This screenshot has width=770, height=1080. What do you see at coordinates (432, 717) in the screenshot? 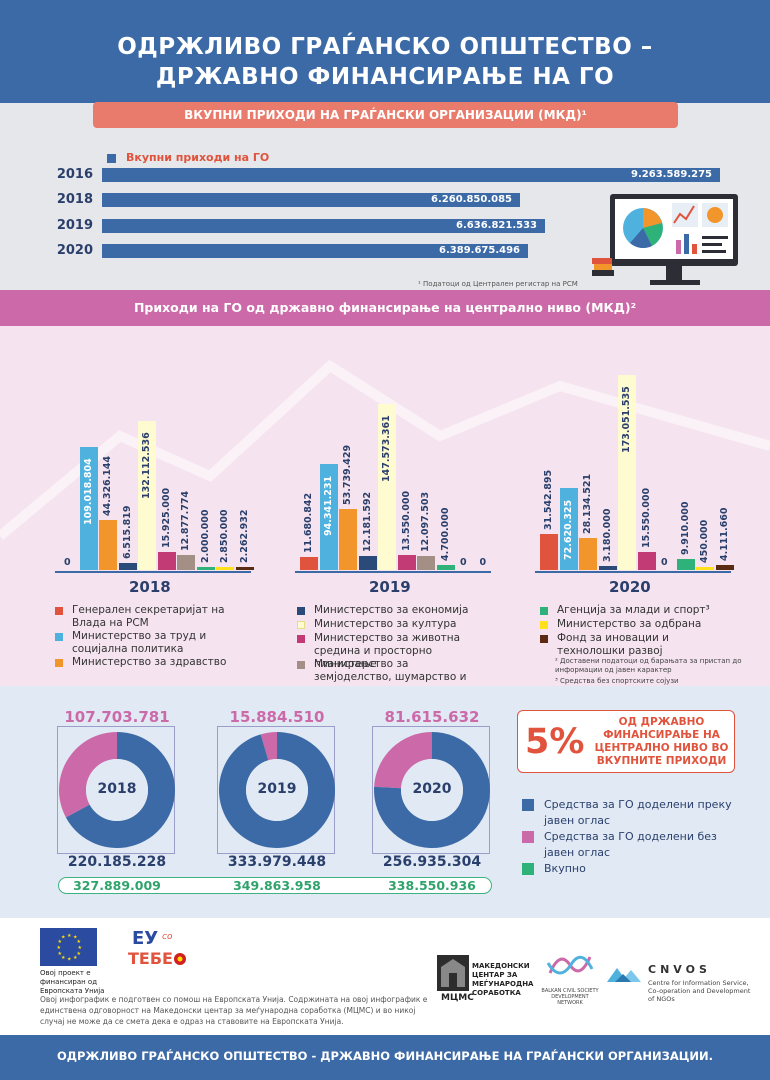
I see `donut-without-call-value: 81.615.632` at bounding box center [432, 717].